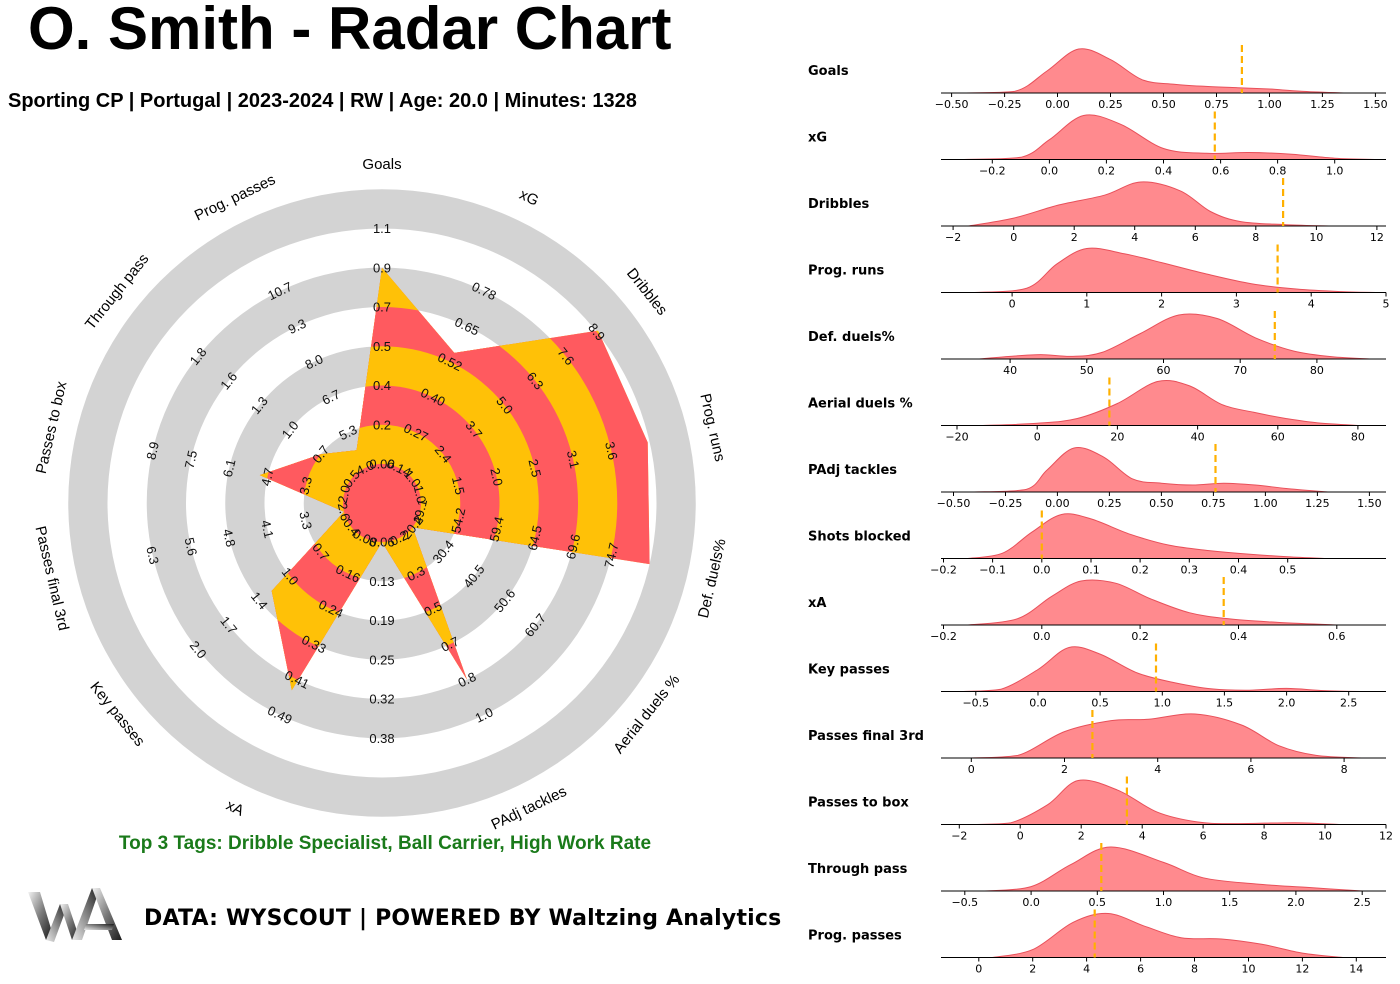 The width and height of the screenshot is (1400, 984). Describe the element at coordinates (191, 459) in the screenshot. I see `radar-tick-label: 7.5` at that location.